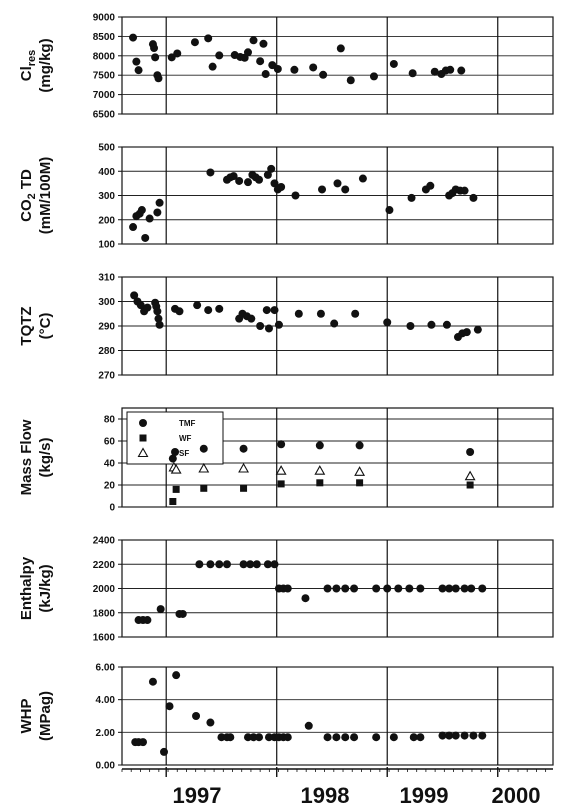 This screenshot has height=812, width=566. What do you see at coordinates (337, 716) in the screenshot?
I see `whp-plot-frame` at bounding box center [337, 716].